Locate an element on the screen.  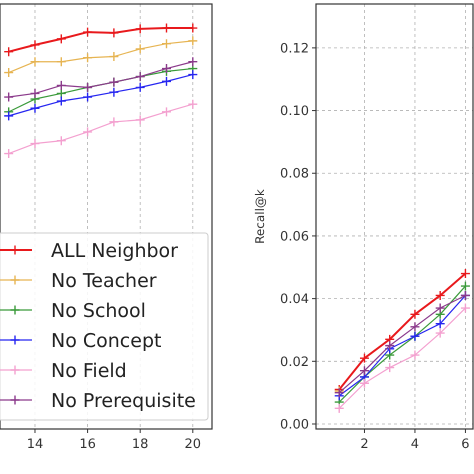
legend-label: No Concept is located at coordinates (106, 341).